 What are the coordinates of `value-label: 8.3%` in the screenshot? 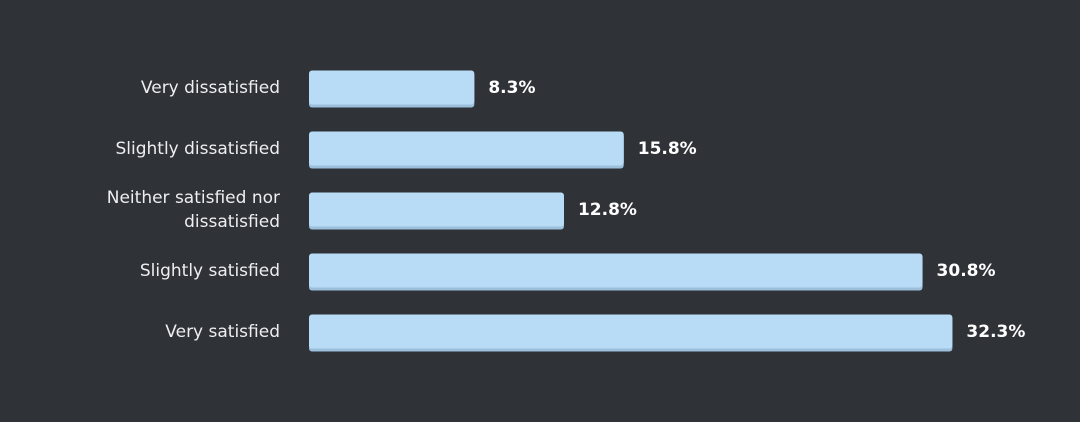 It's located at (511, 88).